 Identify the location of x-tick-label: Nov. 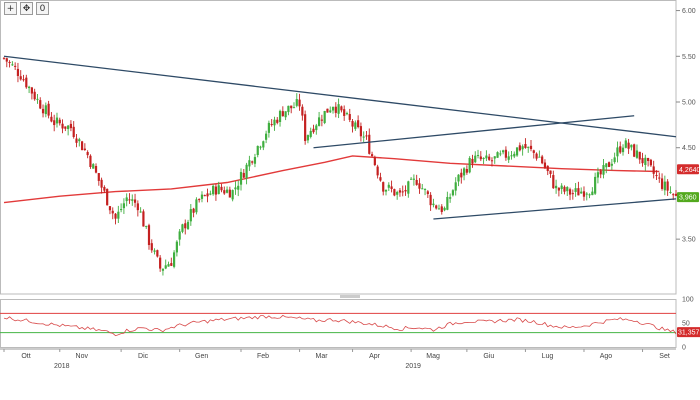
(82, 356).